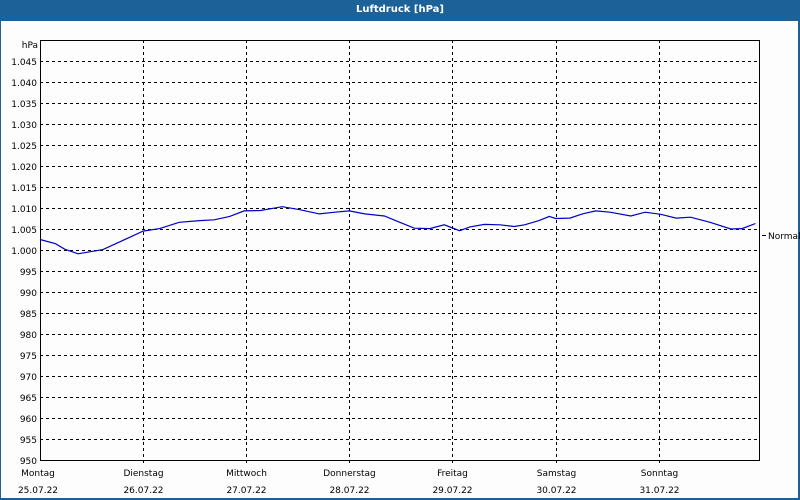 The height and width of the screenshot is (500, 800). I want to click on x-tick-day-label: Samstag, so click(556, 474).